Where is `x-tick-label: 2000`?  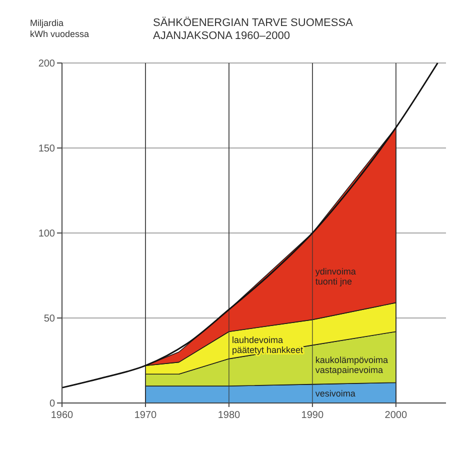
x-tick-label: 2000 is located at coordinates (396, 415).